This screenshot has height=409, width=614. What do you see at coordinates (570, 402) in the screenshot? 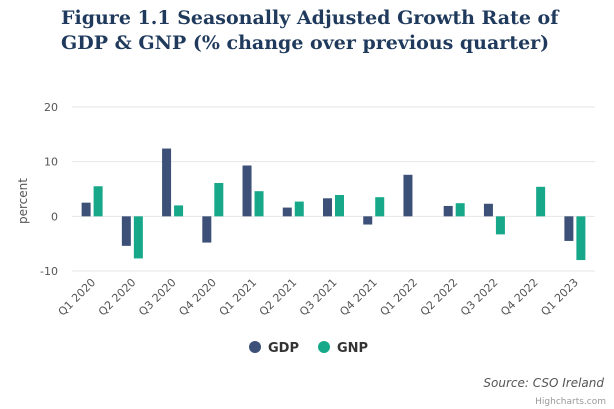
I see `chart-credit: Highcharts.com` at bounding box center [570, 402].